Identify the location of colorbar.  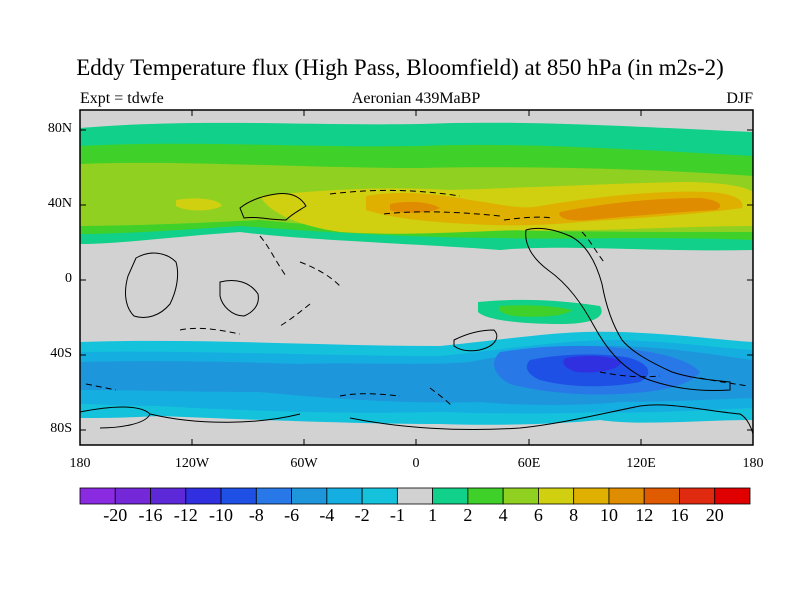
(415, 496).